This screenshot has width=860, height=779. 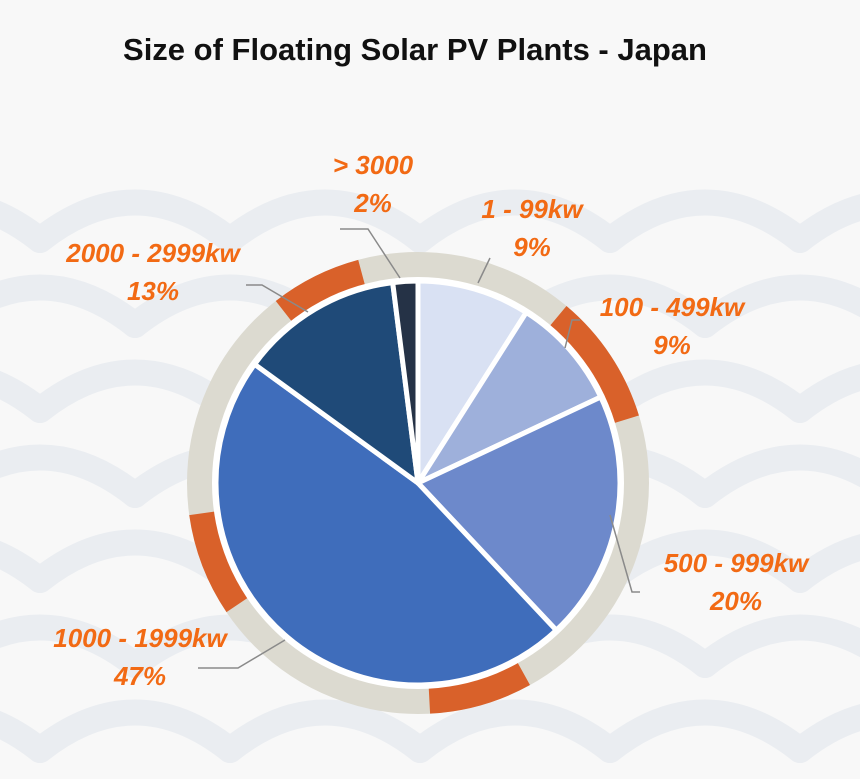 I want to click on slice-label-percent: 2%, so click(x=372, y=203).